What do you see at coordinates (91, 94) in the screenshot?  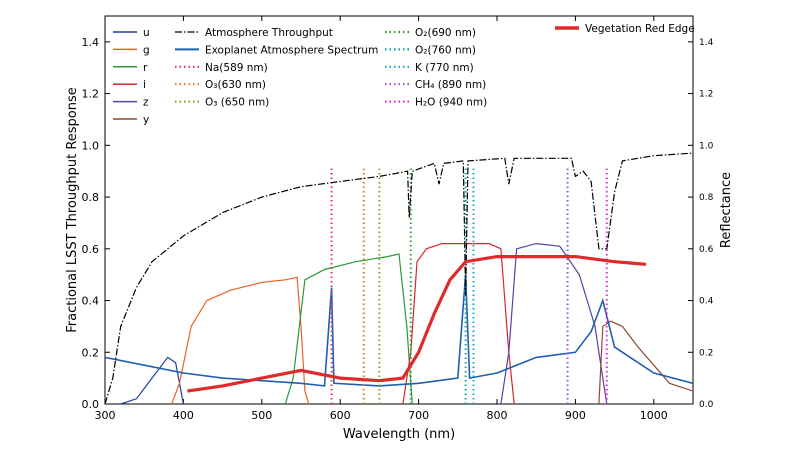 I see `y-tick-label: 1.2` at bounding box center [91, 94].